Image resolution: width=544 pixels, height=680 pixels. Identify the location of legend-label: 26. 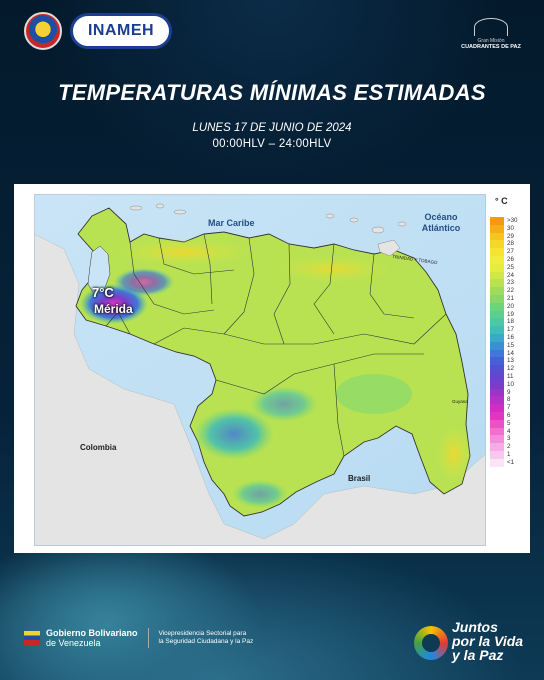
(510, 259).